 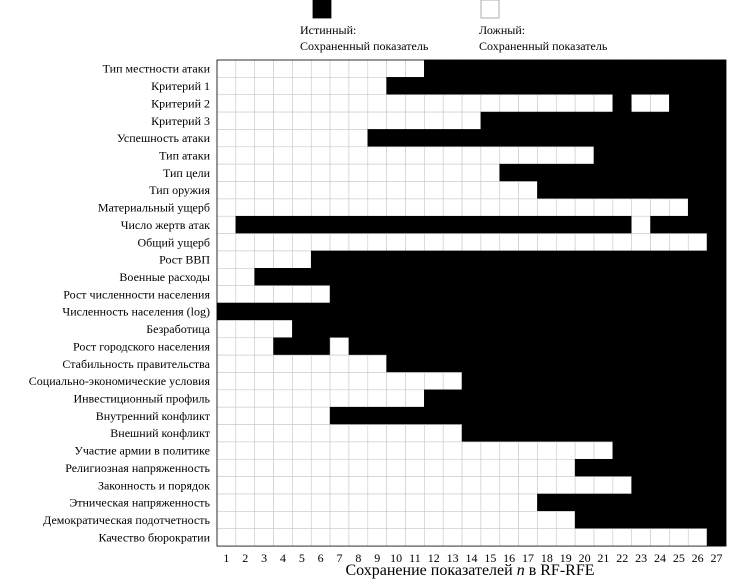 I want to click on legend-false-label-line2: Сохраненный показатель, so click(x=543, y=46).